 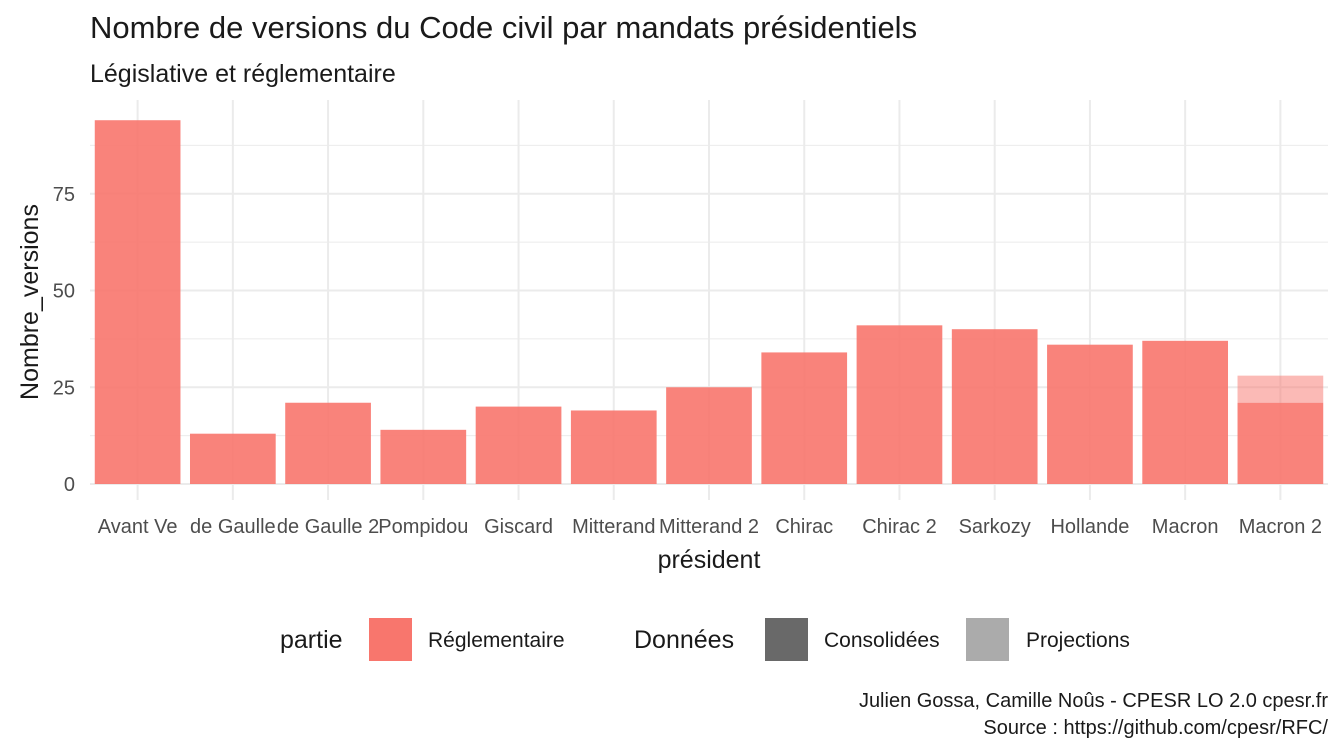 I want to click on x-tick-label: Giscard, so click(x=518, y=527).